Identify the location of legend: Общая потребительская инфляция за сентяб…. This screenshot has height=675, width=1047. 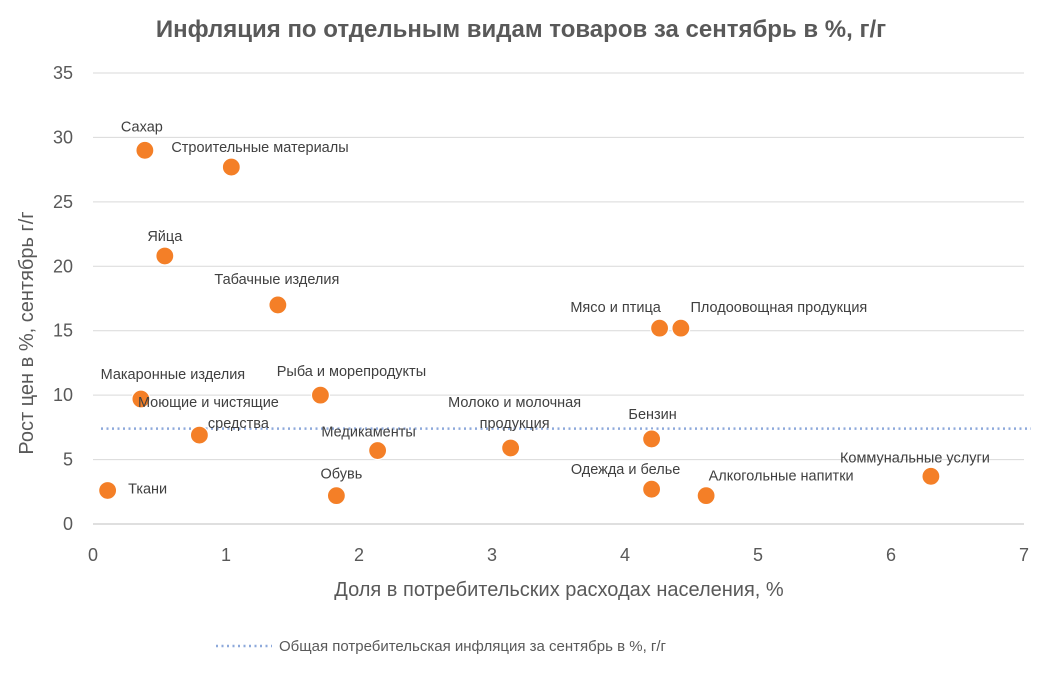
(441, 646).